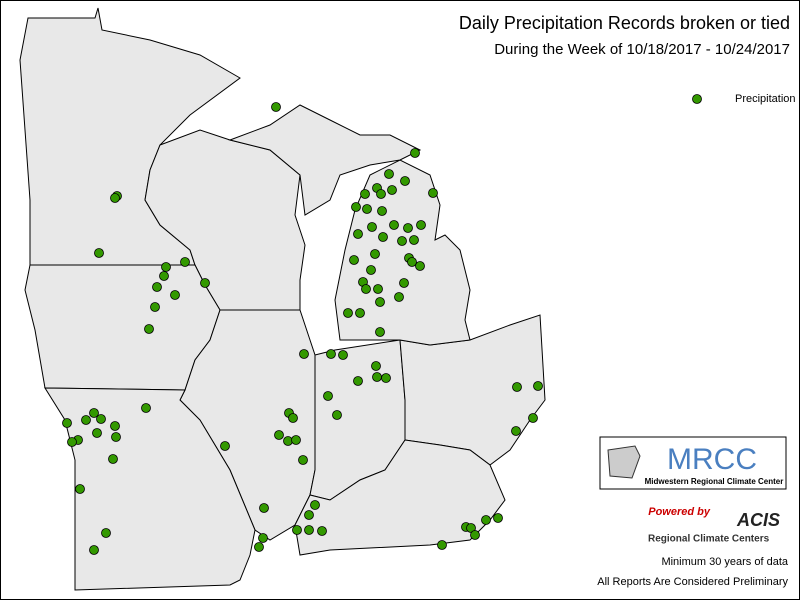 The height and width of the screenshot is (600, 800). What do you see at coordinates (624, 462) in the screenshot?
I see `mrcc-icon` at bounding box center [624, 462].